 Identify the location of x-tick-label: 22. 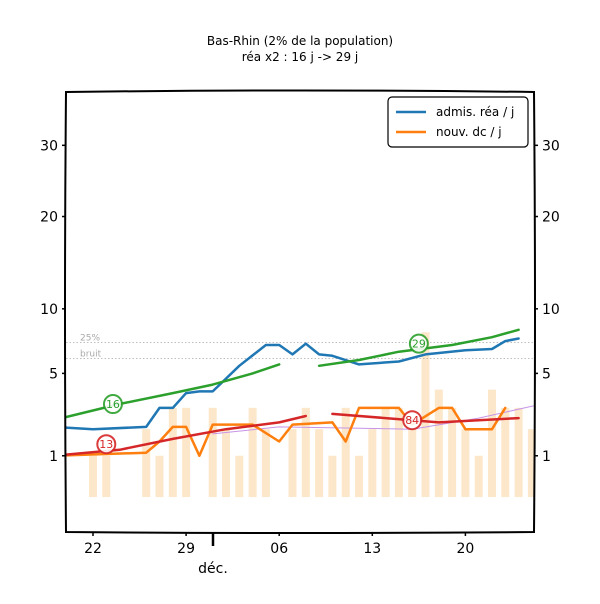
(93, 549).